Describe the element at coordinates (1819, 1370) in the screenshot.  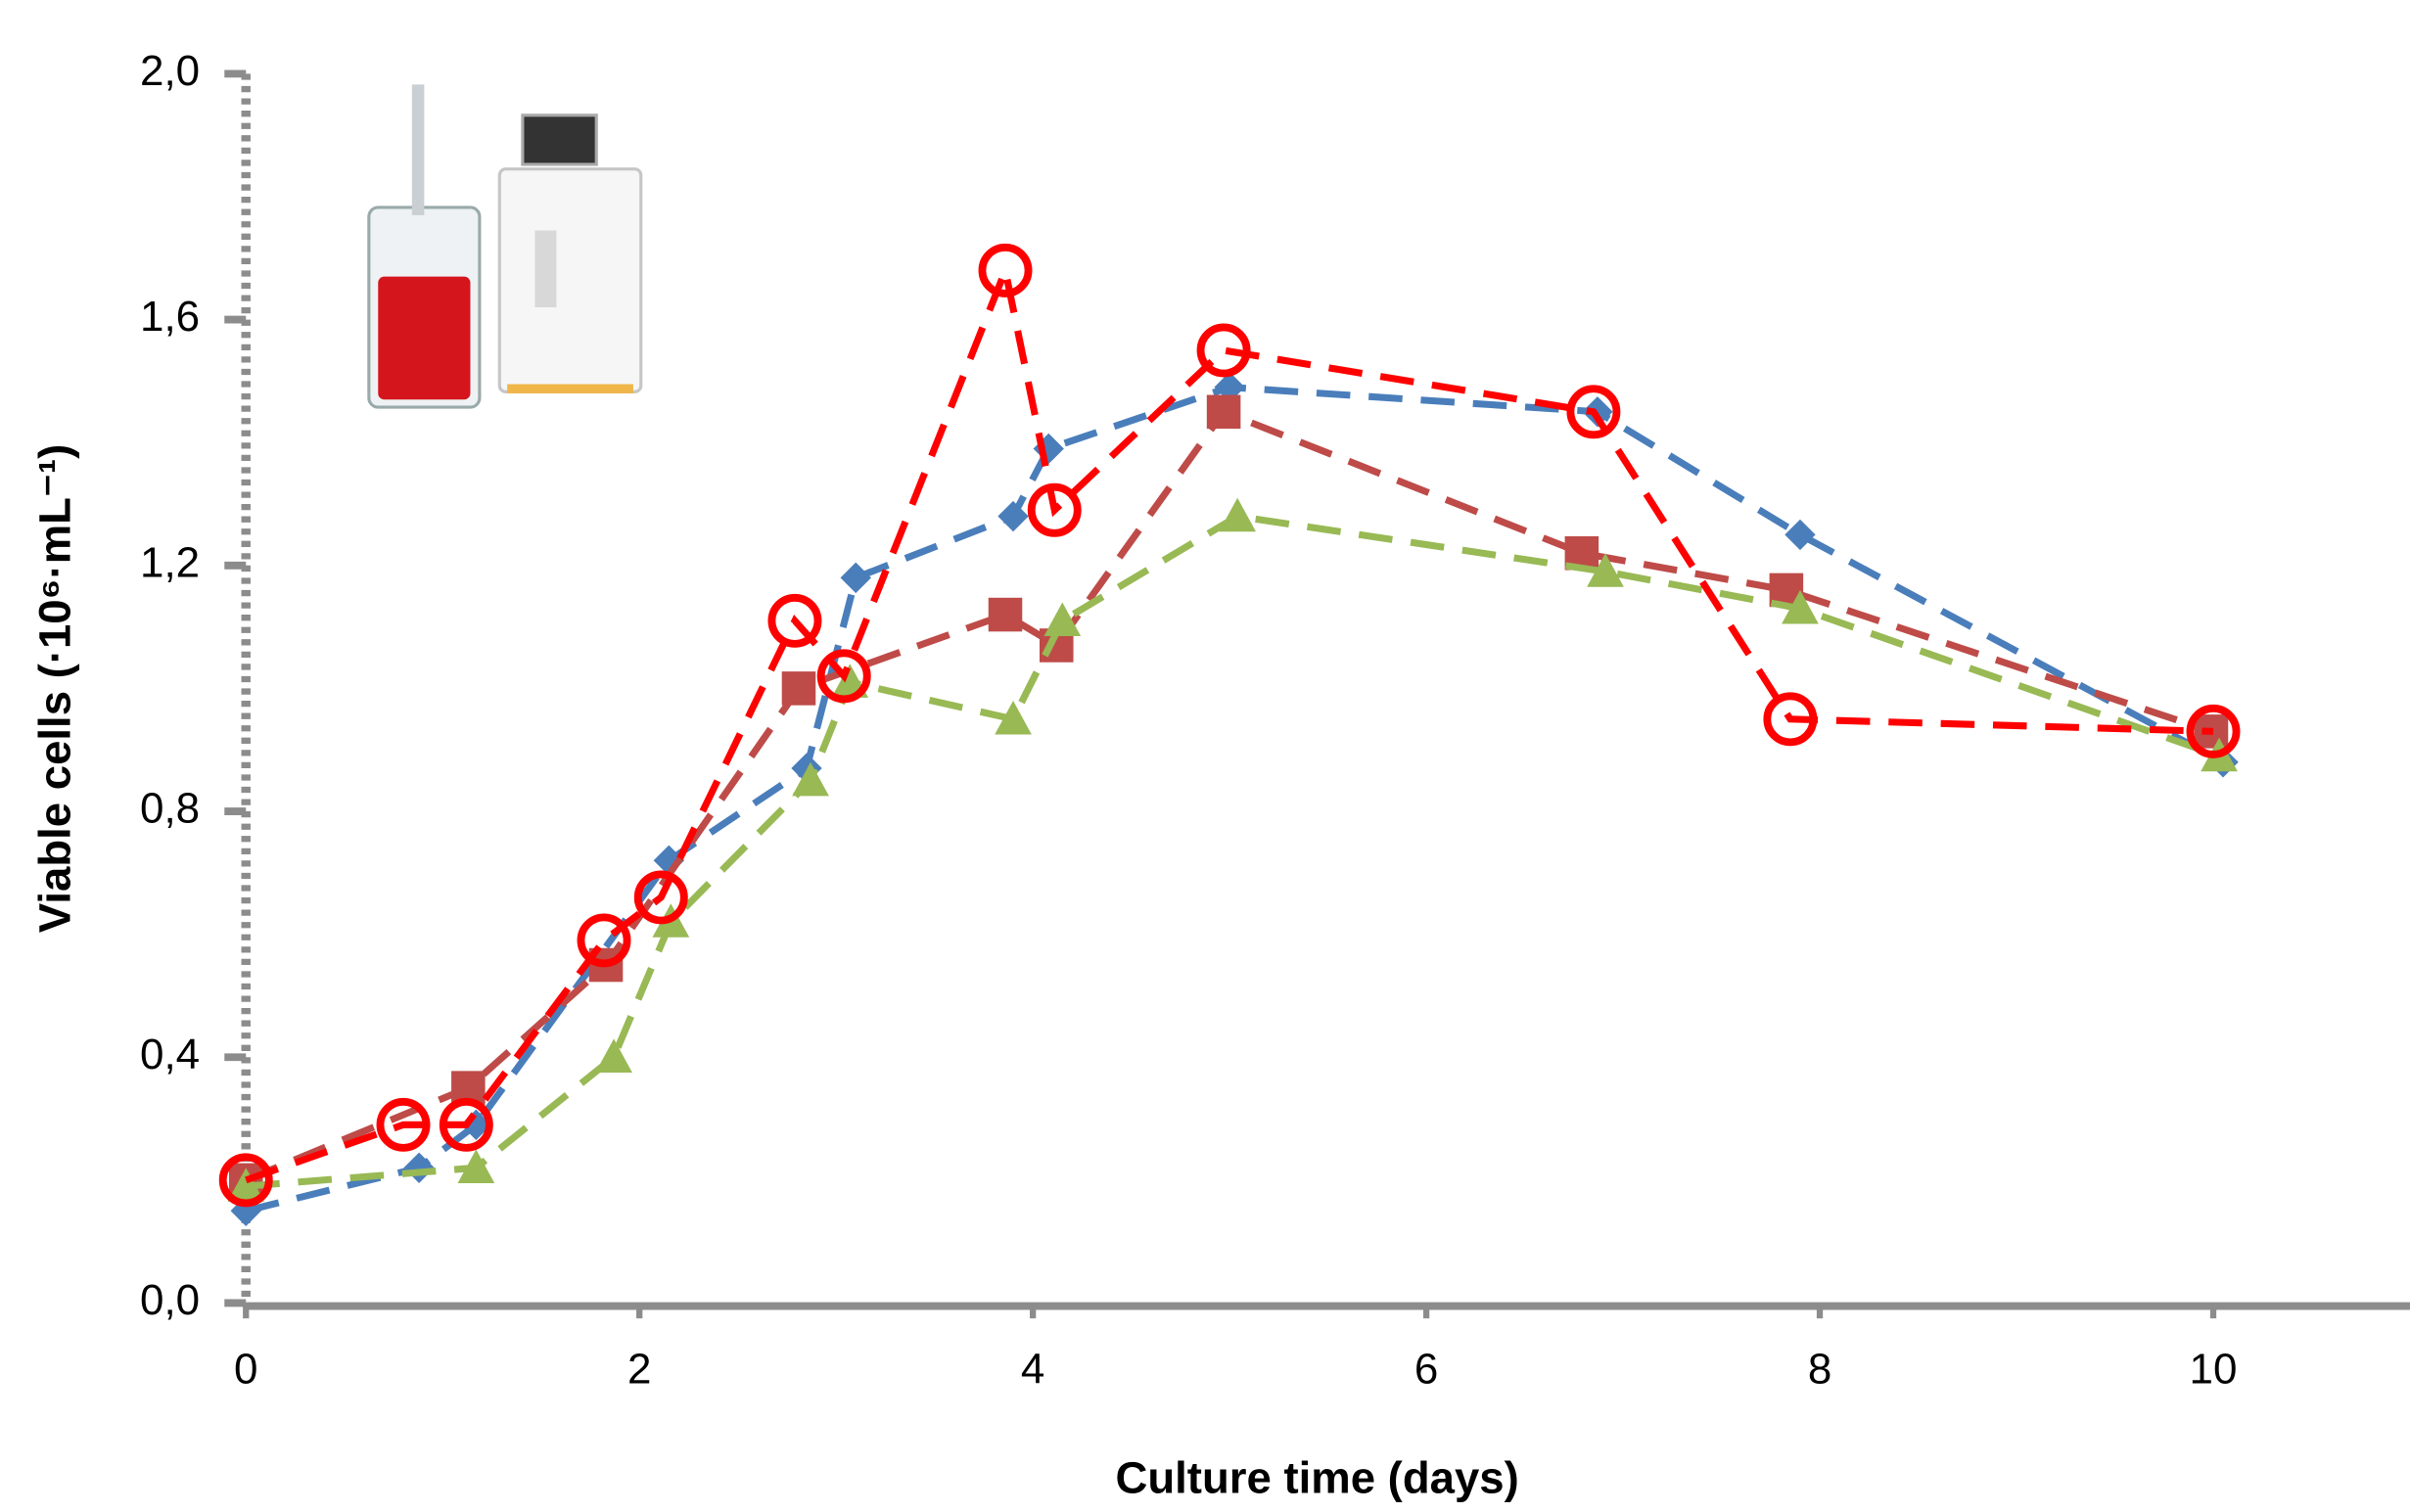
I see `x-tick-label: 8` at that location.